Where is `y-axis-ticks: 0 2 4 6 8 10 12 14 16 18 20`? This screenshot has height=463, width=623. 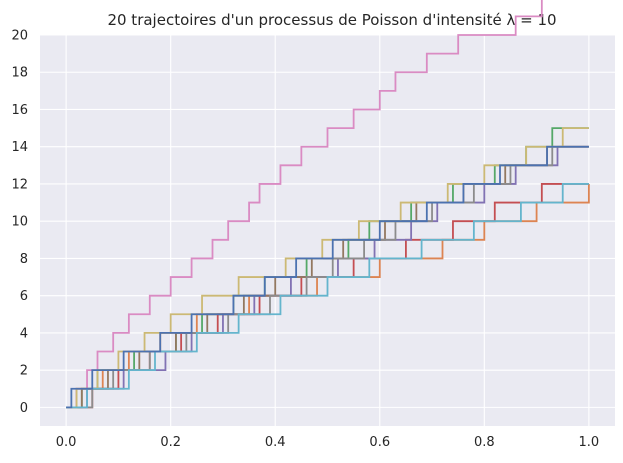 y-axis-ticks: 0 2 4 6 8 10 12 14 16 18 20 is located at coordinates (19, 222).